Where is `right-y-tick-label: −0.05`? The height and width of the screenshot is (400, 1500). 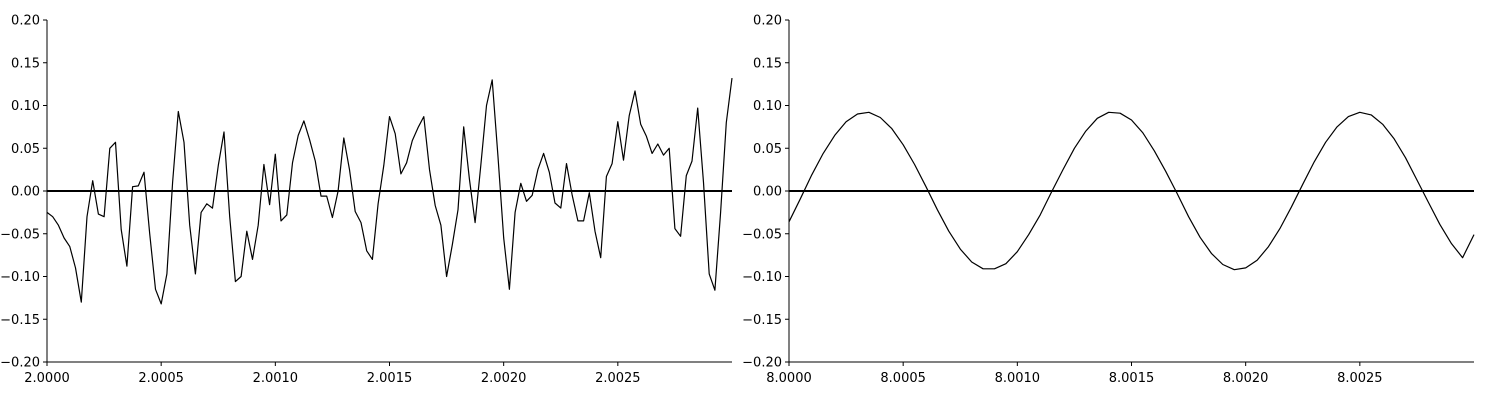
right-y-tick-label: −0.05 is located at coordinates (762, 234).